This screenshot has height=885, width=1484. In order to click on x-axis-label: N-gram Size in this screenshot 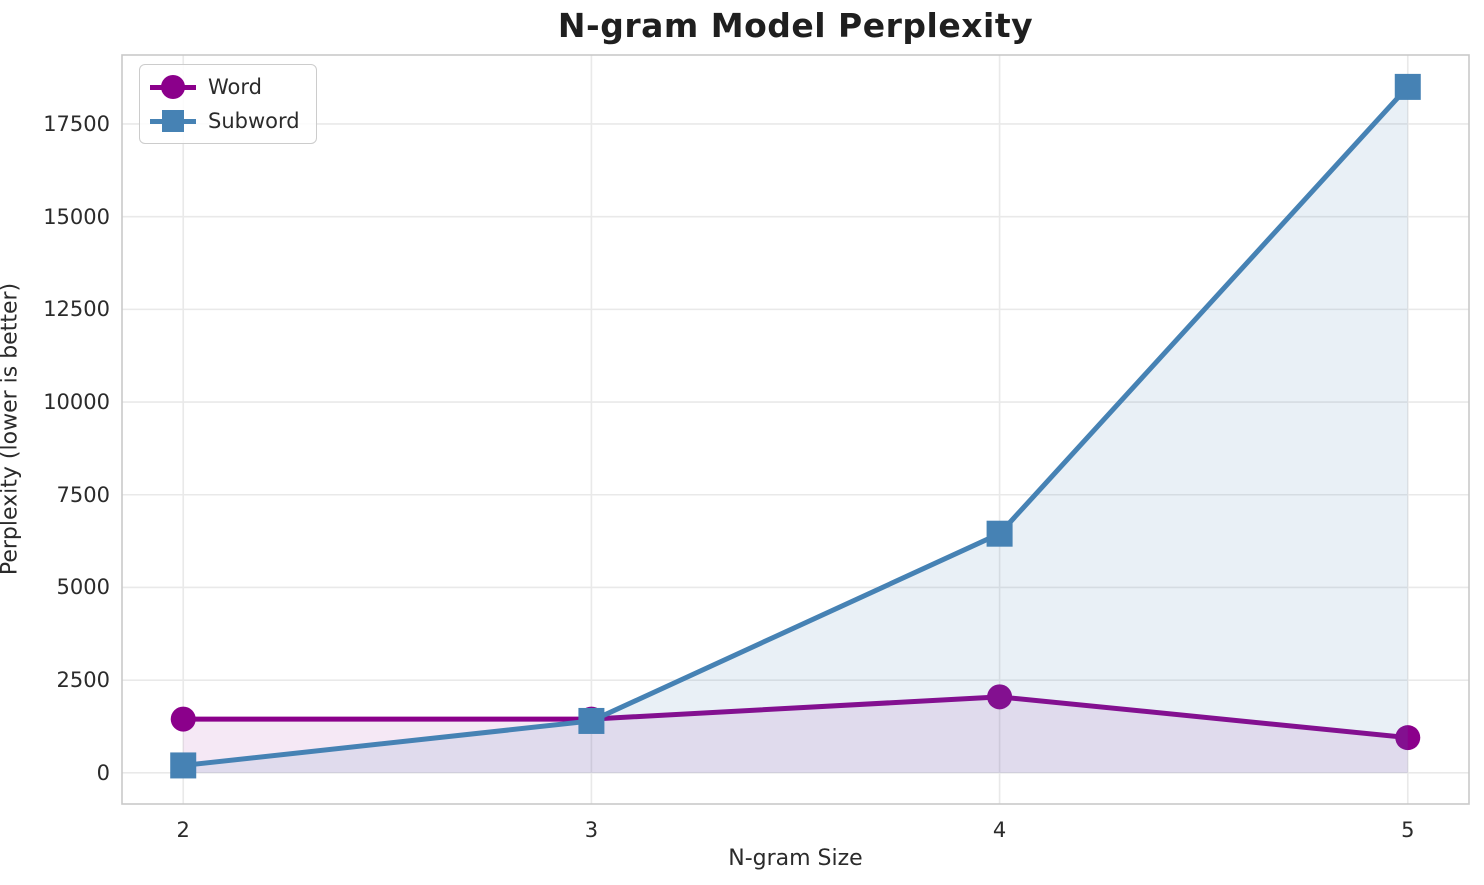, I will do `click(795, 858)`.